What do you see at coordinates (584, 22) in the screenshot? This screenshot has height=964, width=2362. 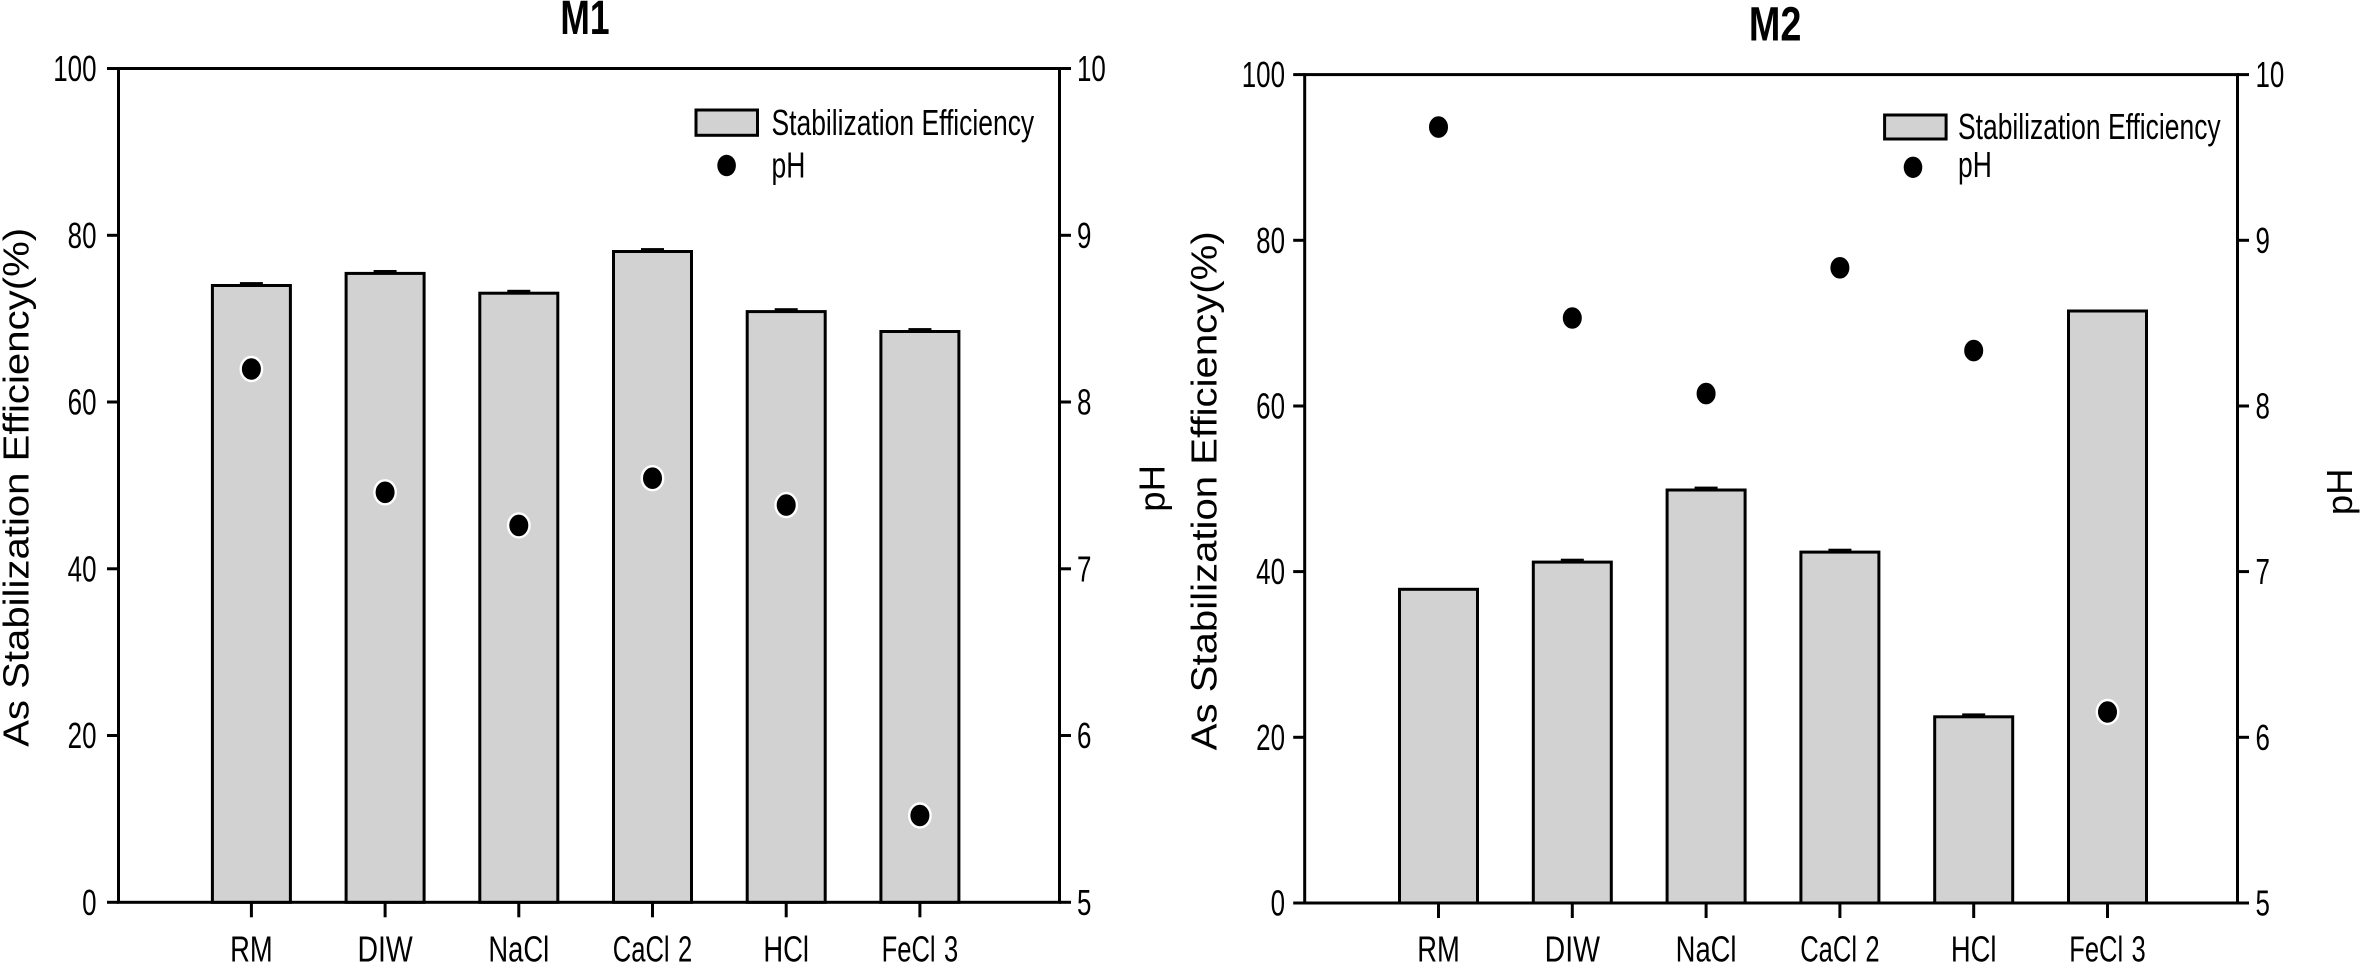 I see `svg-text: M1` at bounding box center [584, 22].